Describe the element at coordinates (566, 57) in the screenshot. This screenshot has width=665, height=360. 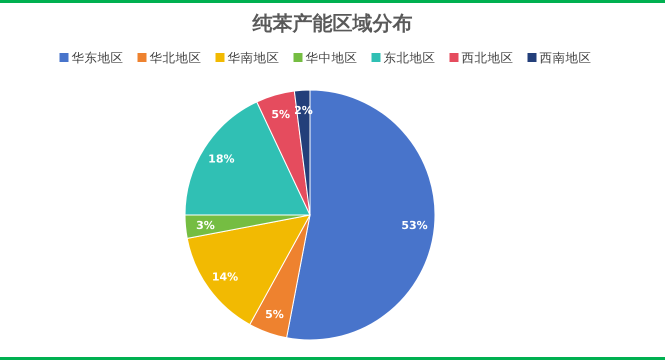
I see `legend-label: 西南地区` at that location.